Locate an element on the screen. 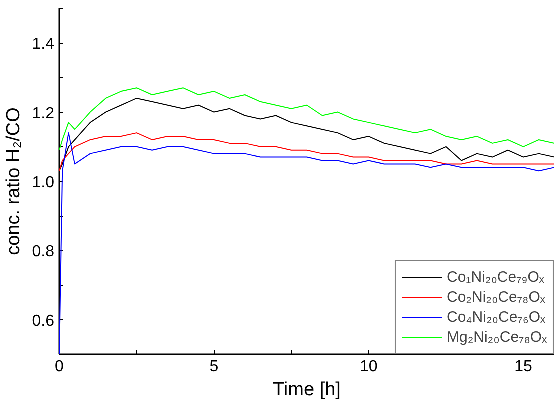 The height and width of the screenshot is (403, 554). x-tick-label: 15 is located at coordinates (523, 367).